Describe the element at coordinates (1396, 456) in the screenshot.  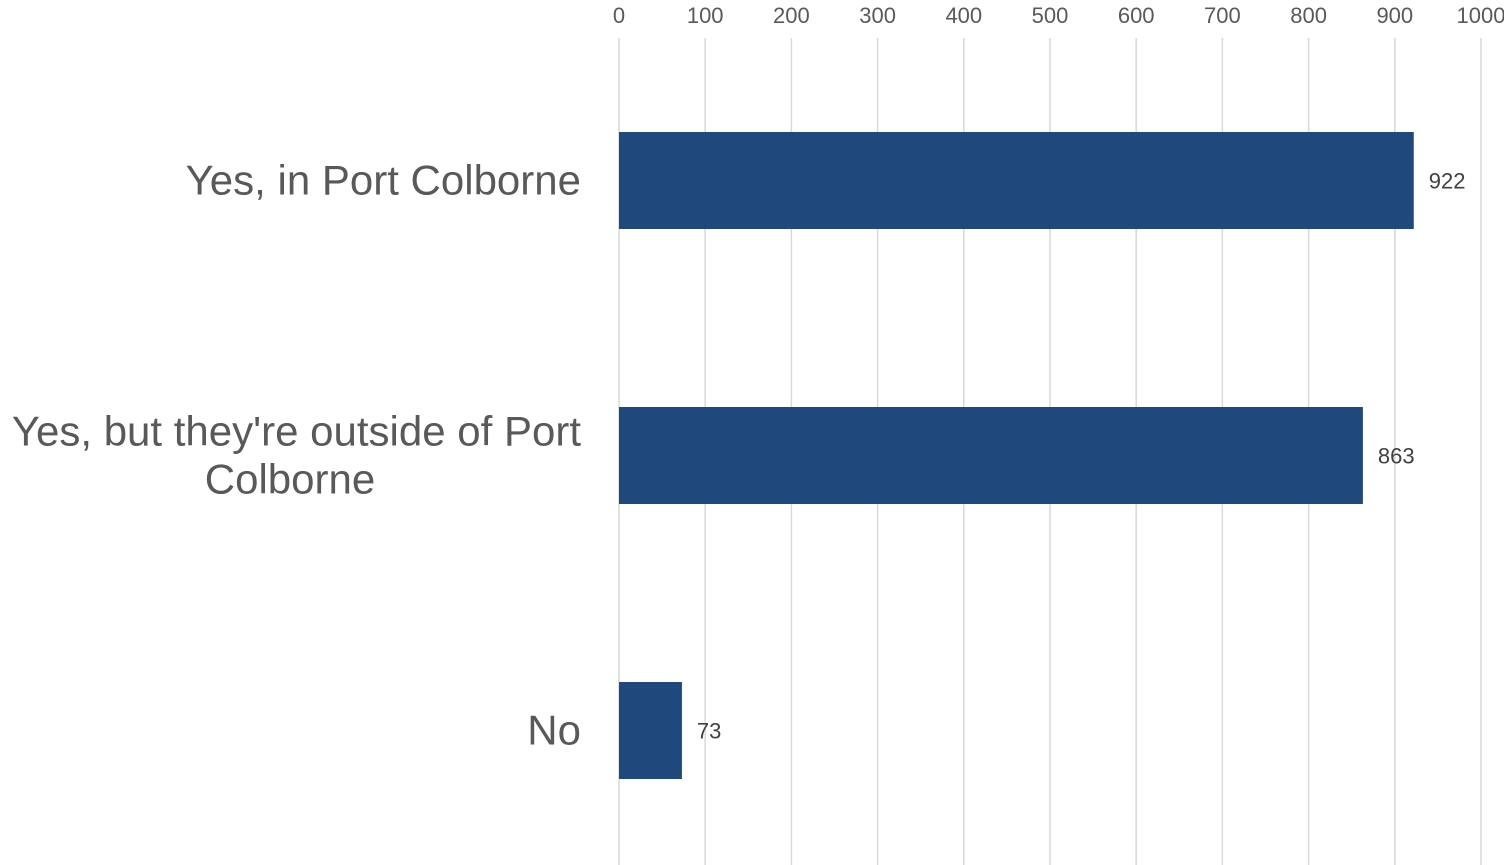
I see `data-label: 863` at that location.